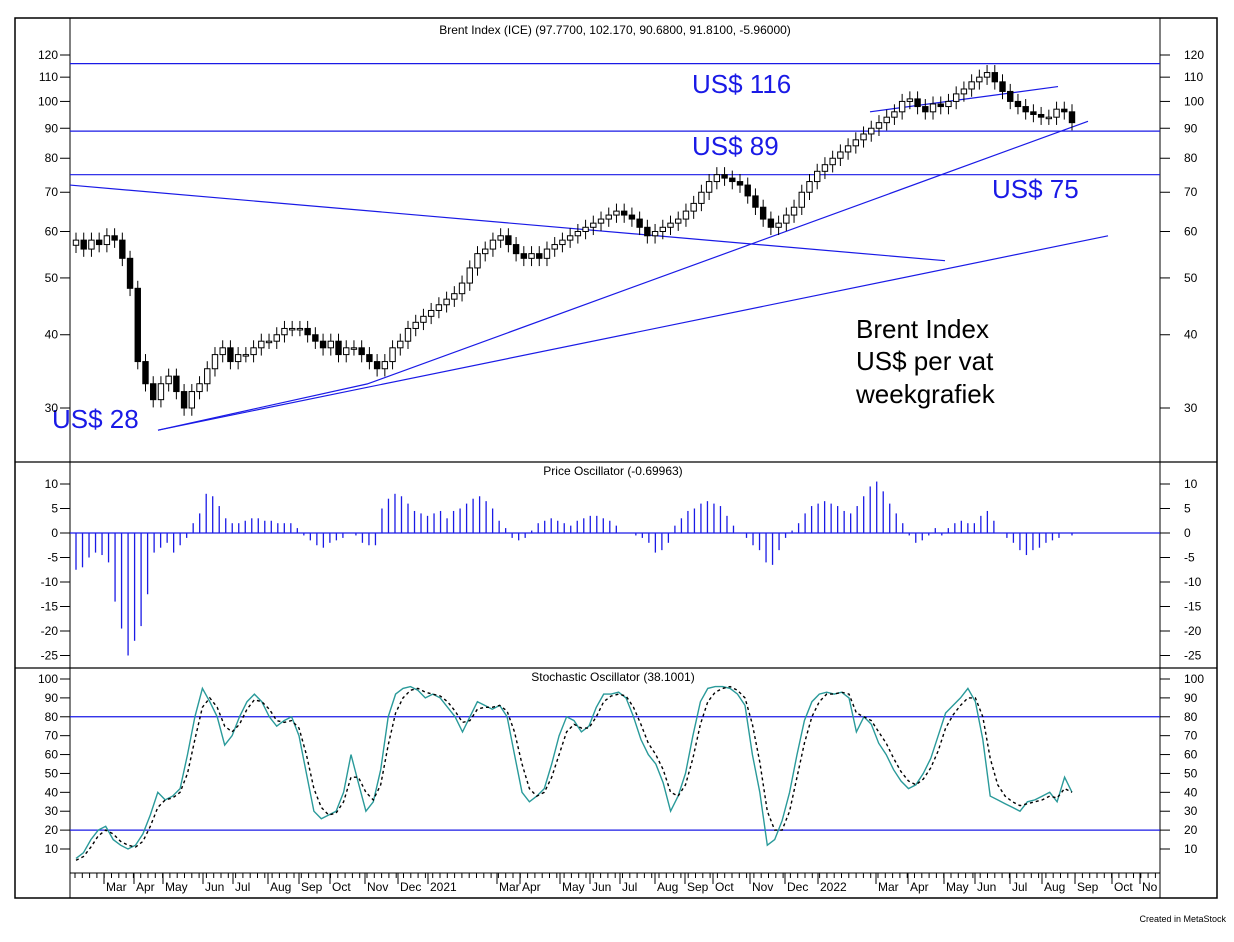 Image resolution: width=1234 pixels, height=942 pixels. Describe the element at coordinates (1191, 128) in the screenshot. I see `price-ytick-label-right: 90` at that location.